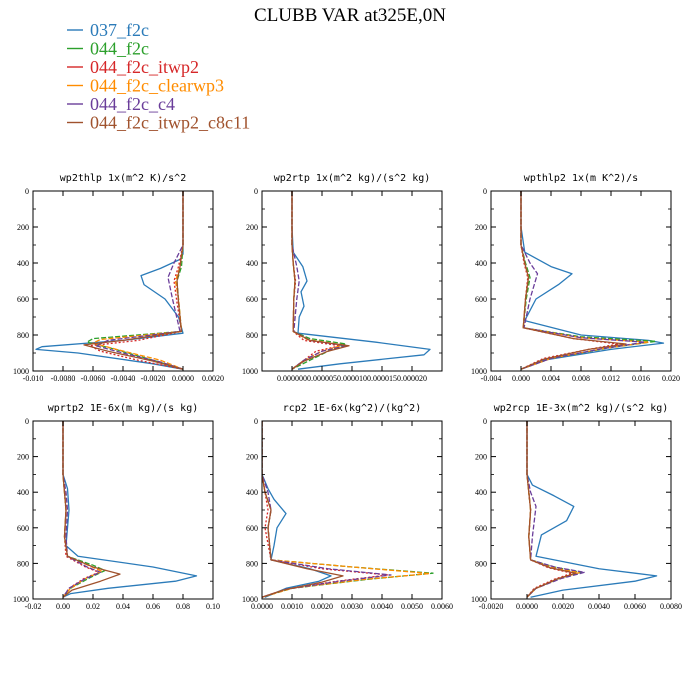 This screenshot has width=700, height=700. I want to click on legend-label: 037_f2c, so click(119, 30).